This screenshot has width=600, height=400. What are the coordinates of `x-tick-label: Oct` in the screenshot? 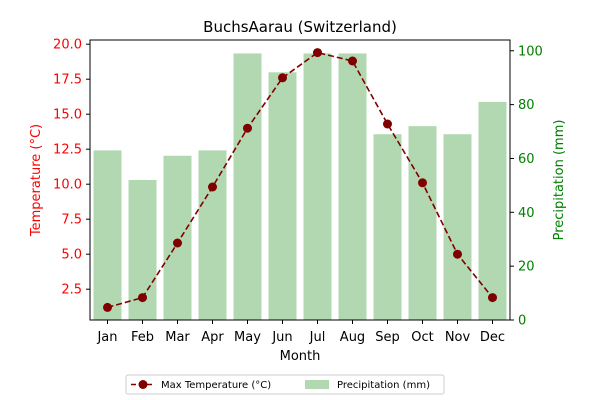 It's located at (422, 337).